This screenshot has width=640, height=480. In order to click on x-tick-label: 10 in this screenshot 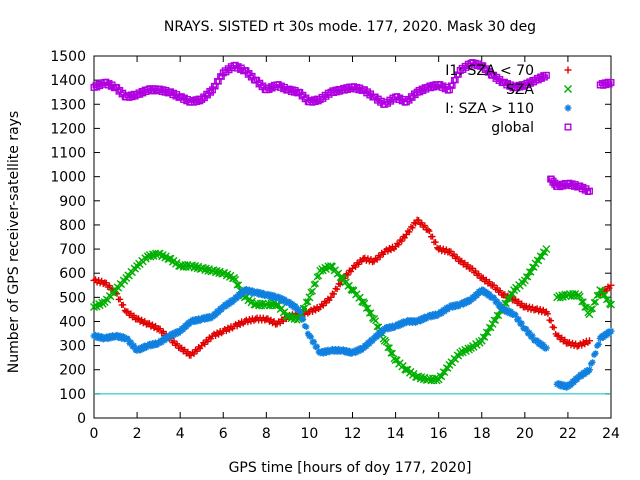, I will do `click(310, 434)`.